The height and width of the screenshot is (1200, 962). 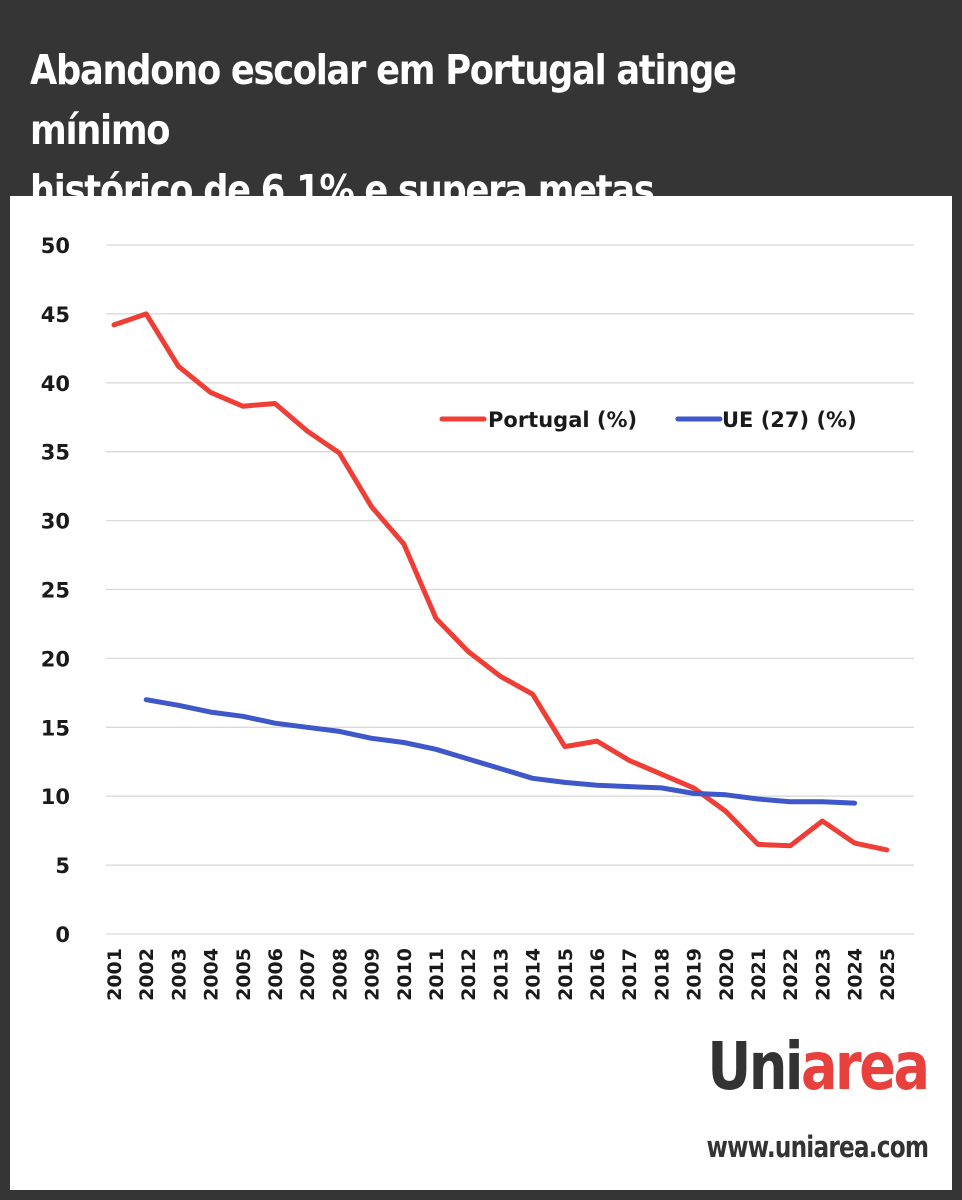 I want to click on brand-logo: Uniarea, so click(x=819, y=1066).